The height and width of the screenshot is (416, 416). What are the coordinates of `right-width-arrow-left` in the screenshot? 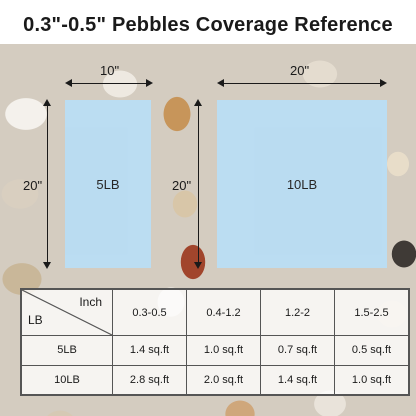 It's located at (220, 83).